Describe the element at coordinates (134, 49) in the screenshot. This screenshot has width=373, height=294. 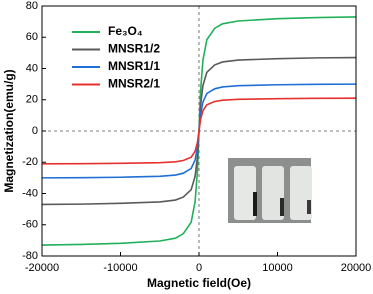
I see `legend-text: MNSR1/2` at that location.